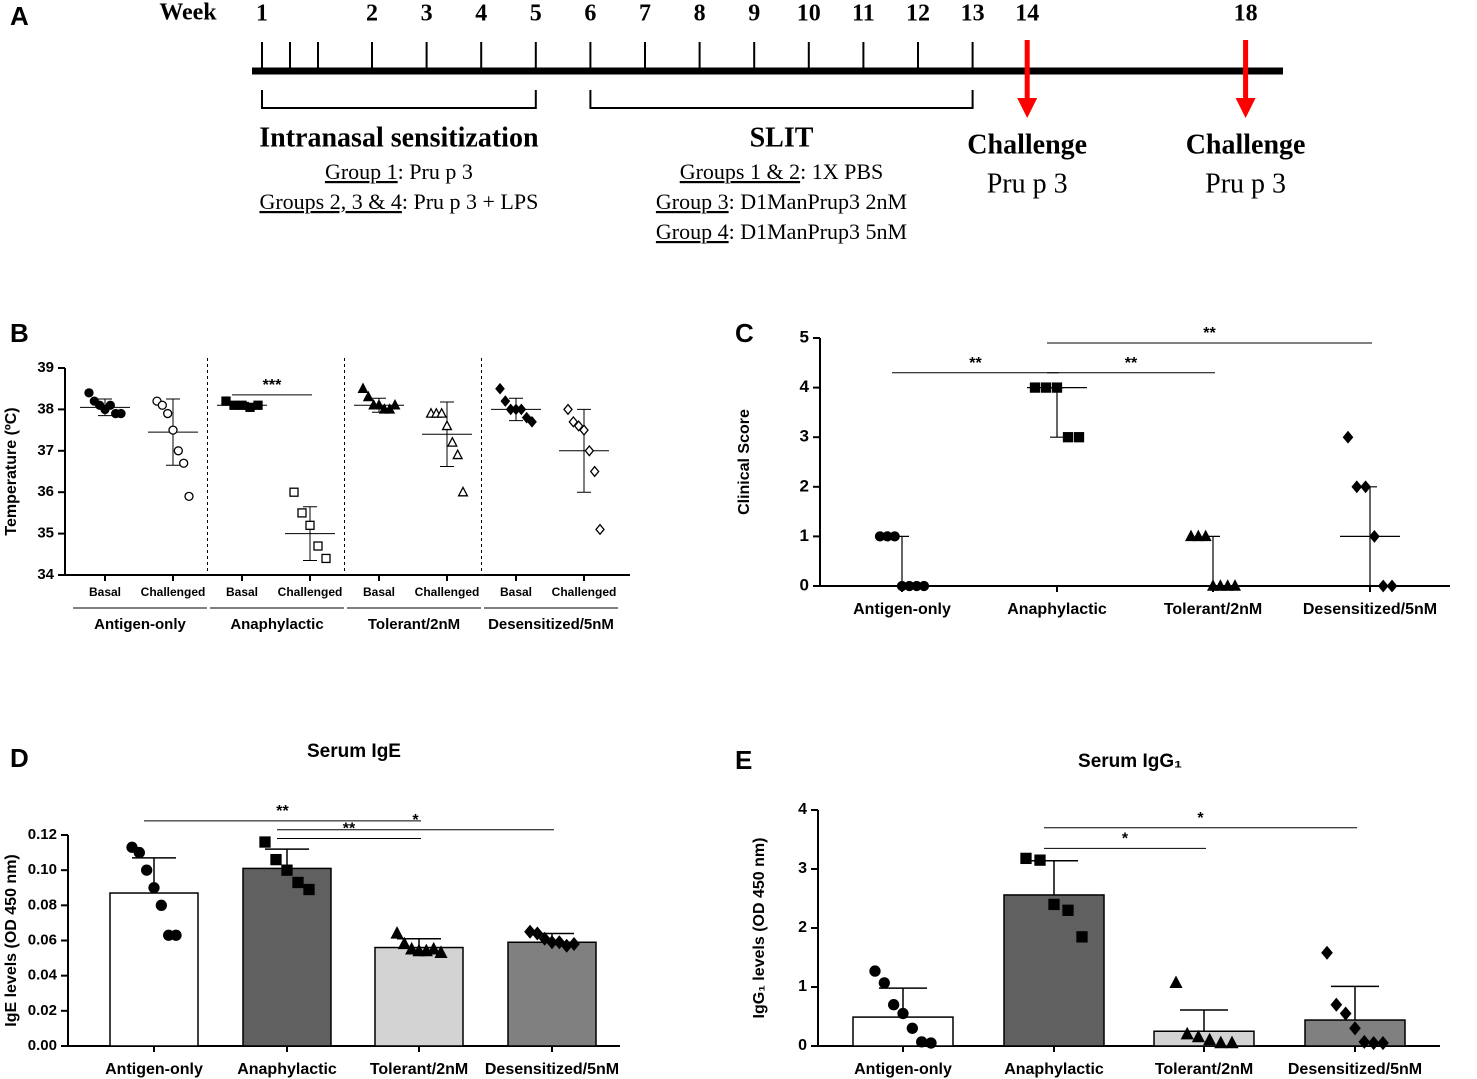 This screenshot has width=1477, height=1079. What do you see at coordinates (43, 975) in the screenshot?
I see `y-tick-label: 0.04` at bounding box center [43, 975].